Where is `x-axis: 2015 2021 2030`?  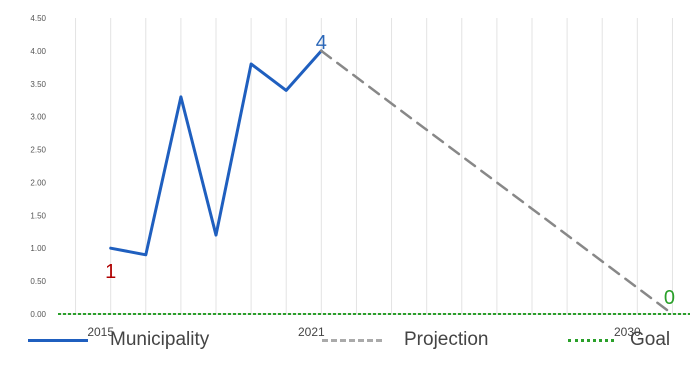 x-axis: 2015 2021 2030 is located at coordinates (364, 332).